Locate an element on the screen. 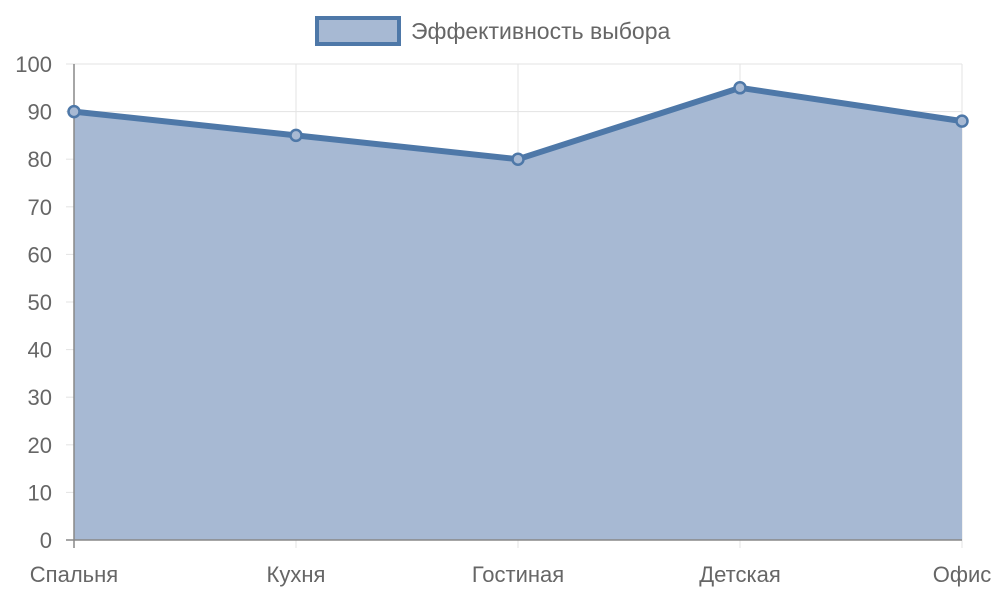 The width and height of the screenshot is (1000, 600). y-tick-label: 60 is located at coordinates (40, 254).